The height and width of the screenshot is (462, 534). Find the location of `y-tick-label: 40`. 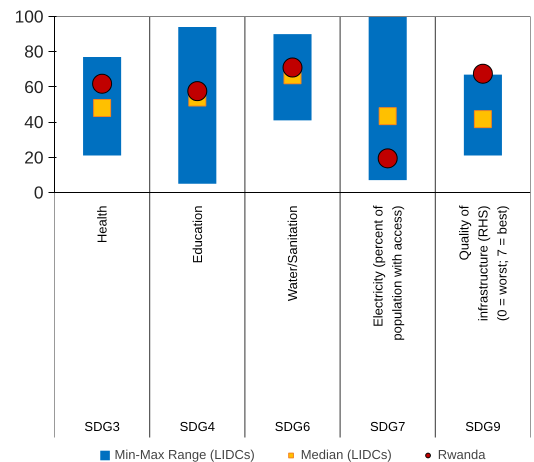

y-tick-label: 40 is located at coordinates (34, 122).